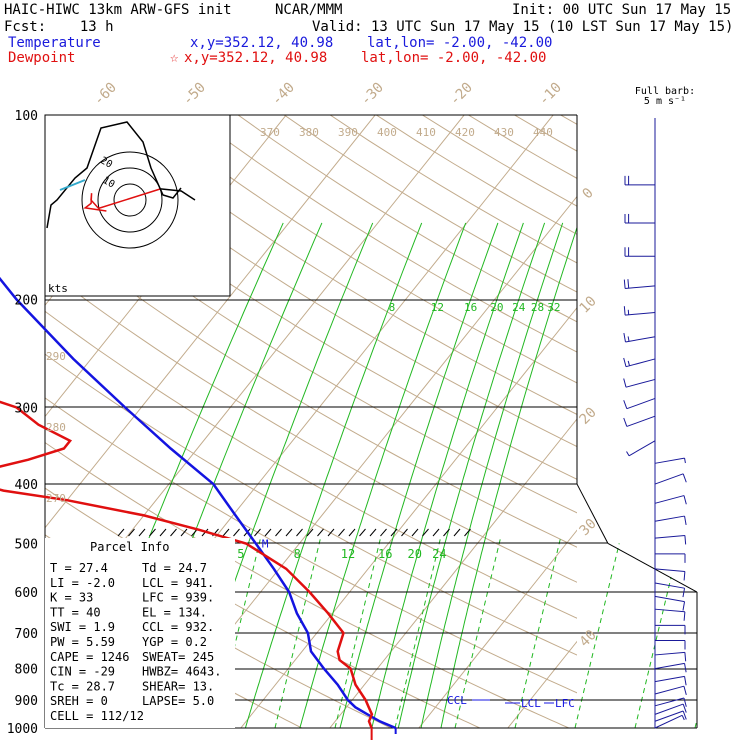 This screenshot has width=740, height=740. What do you see at coordinates (426, 132) in the screenshot?
I see `theta-label: 410` at bounding box center [426, 132].